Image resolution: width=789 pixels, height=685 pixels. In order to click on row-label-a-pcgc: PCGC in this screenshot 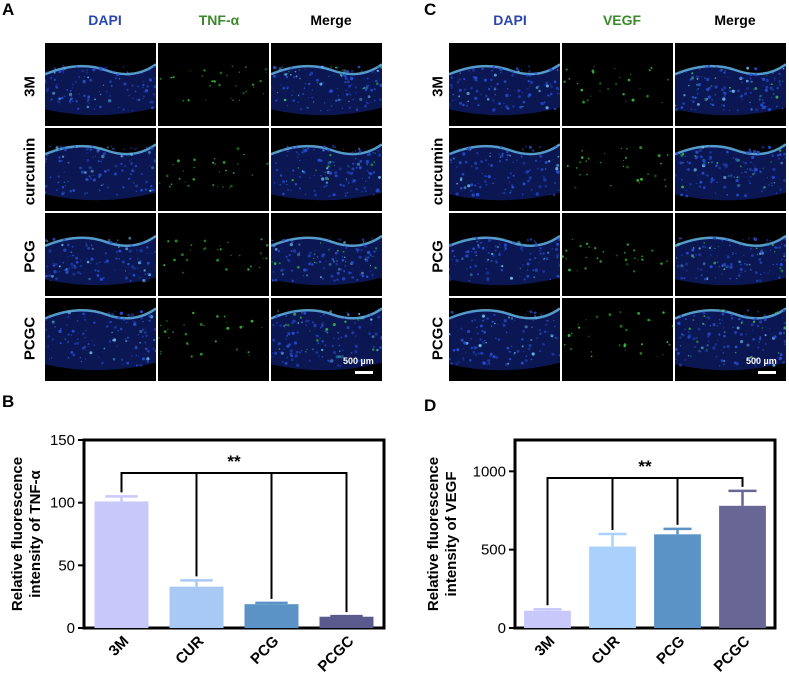, I will do `click(30, 338)`.